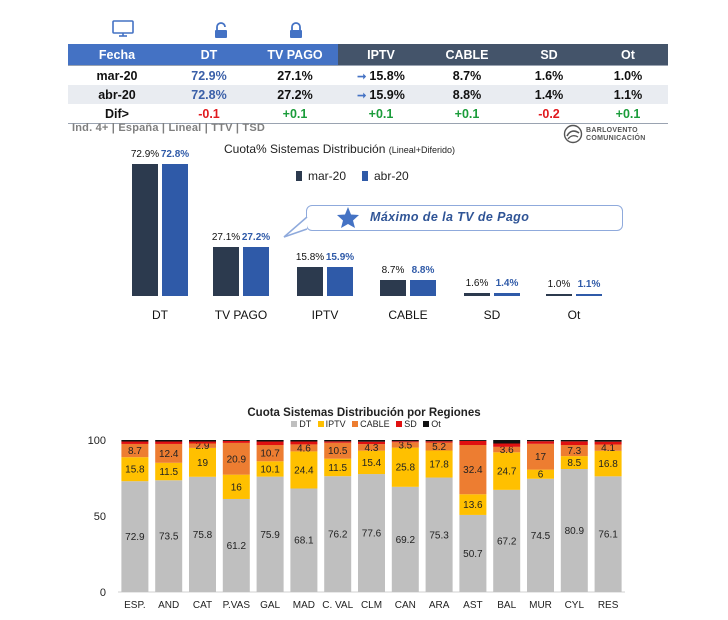  Describe the element at coordinates (168, 605) in the screenshot. I see `region-label: AND` at that location.